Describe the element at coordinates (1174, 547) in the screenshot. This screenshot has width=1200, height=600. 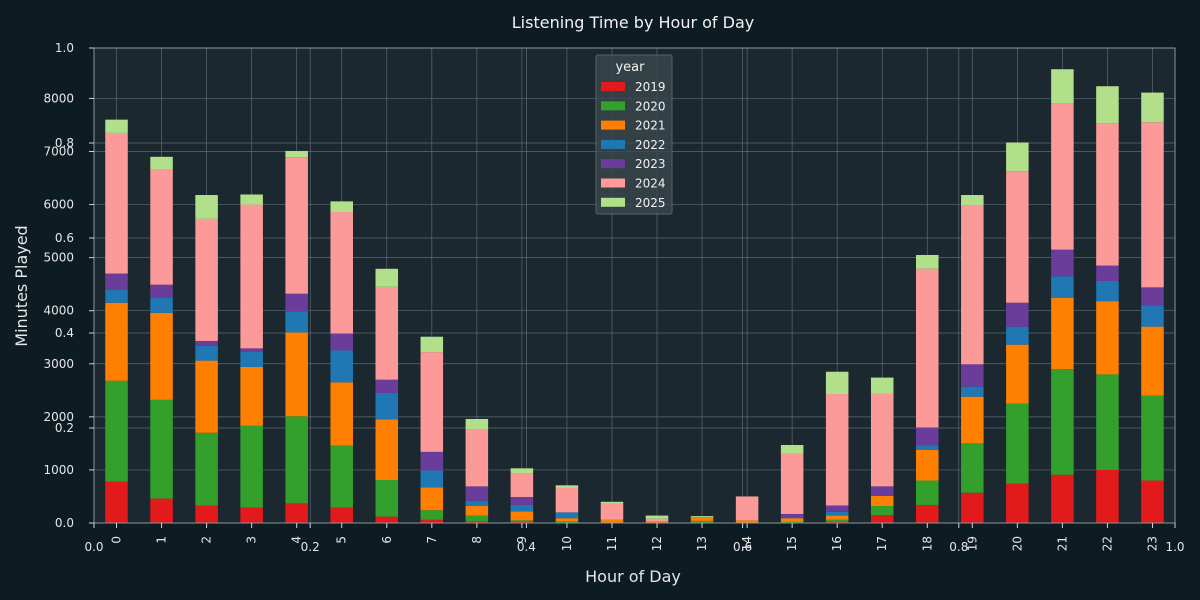
I see `overlay-x-tick-label: 1.0` at that location.